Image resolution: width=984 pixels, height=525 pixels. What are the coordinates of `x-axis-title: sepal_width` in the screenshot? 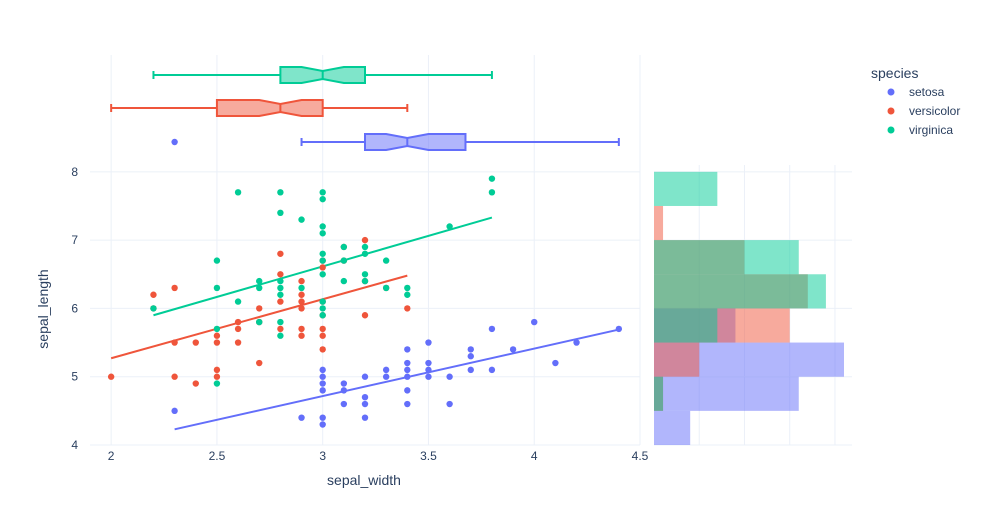 It's located at (364, 480).